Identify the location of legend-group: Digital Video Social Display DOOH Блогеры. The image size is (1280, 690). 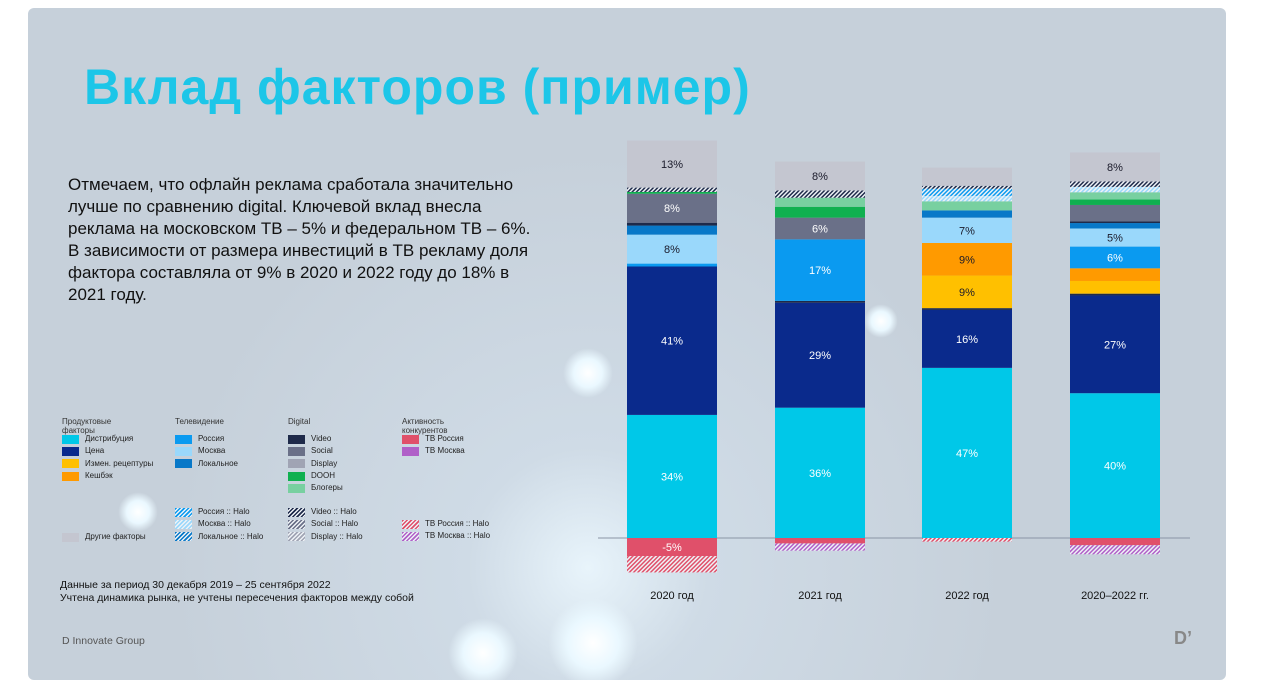
(328, 455).